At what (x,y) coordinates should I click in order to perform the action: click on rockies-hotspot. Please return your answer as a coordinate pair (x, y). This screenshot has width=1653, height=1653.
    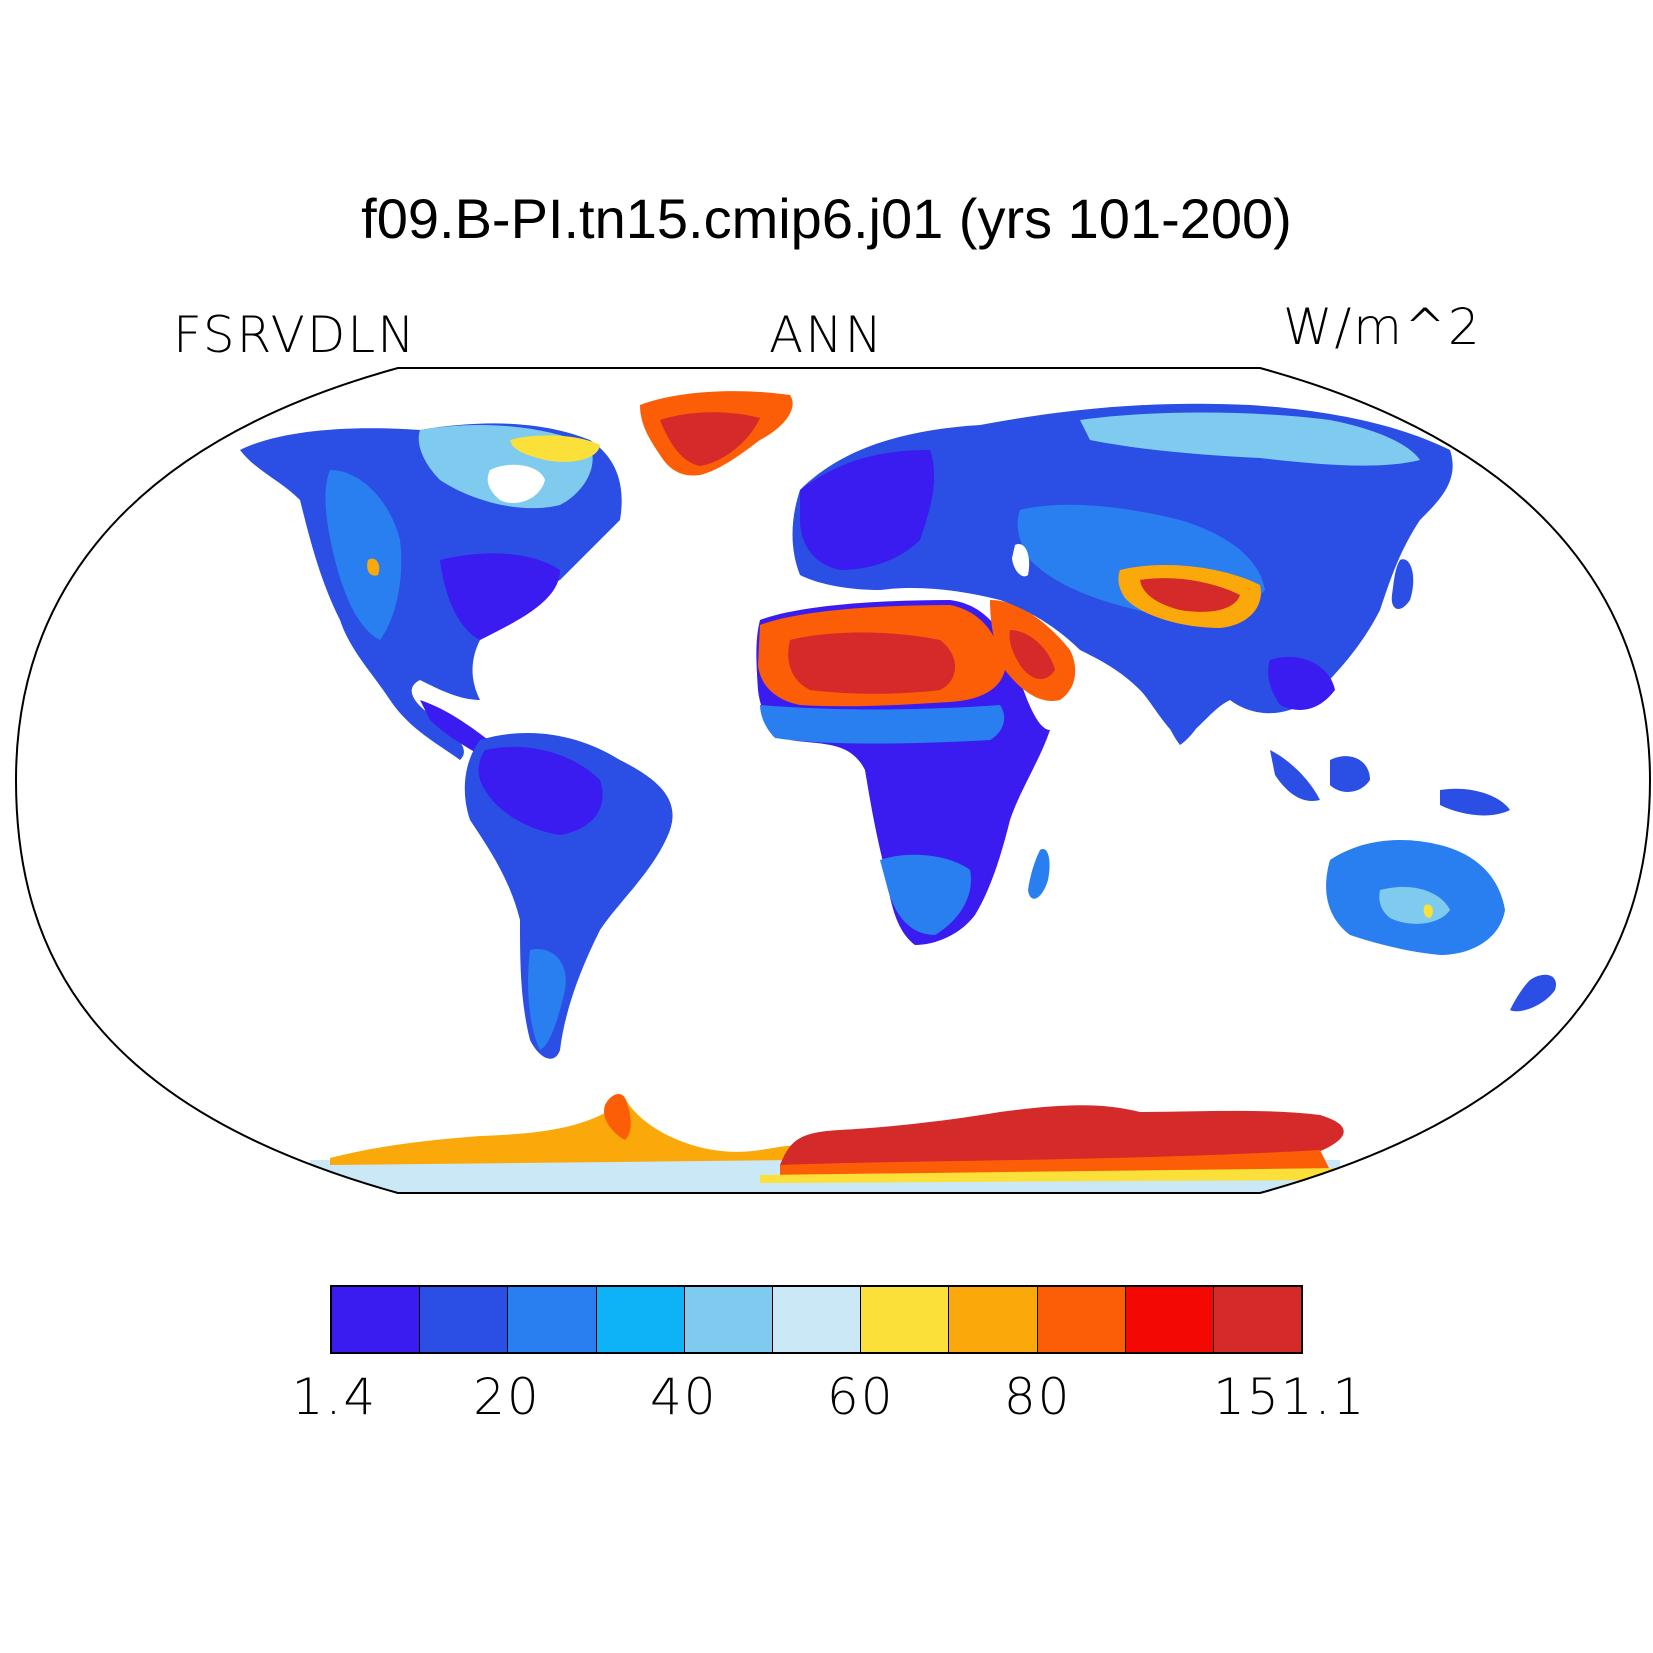
    Looking at the image, I should click on (373, 567).